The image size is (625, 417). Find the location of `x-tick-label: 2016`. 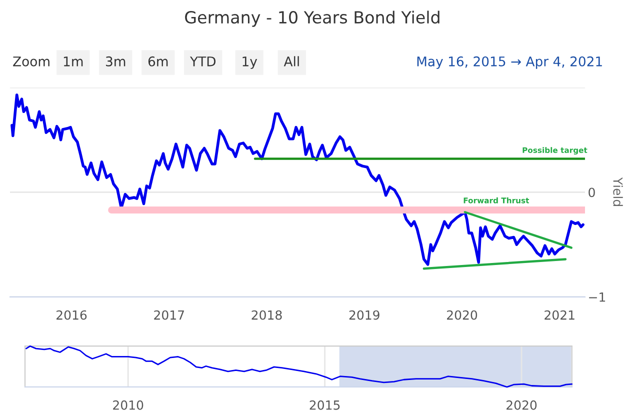

x-tick-label: 2016 is located at coordinates (71, 315).